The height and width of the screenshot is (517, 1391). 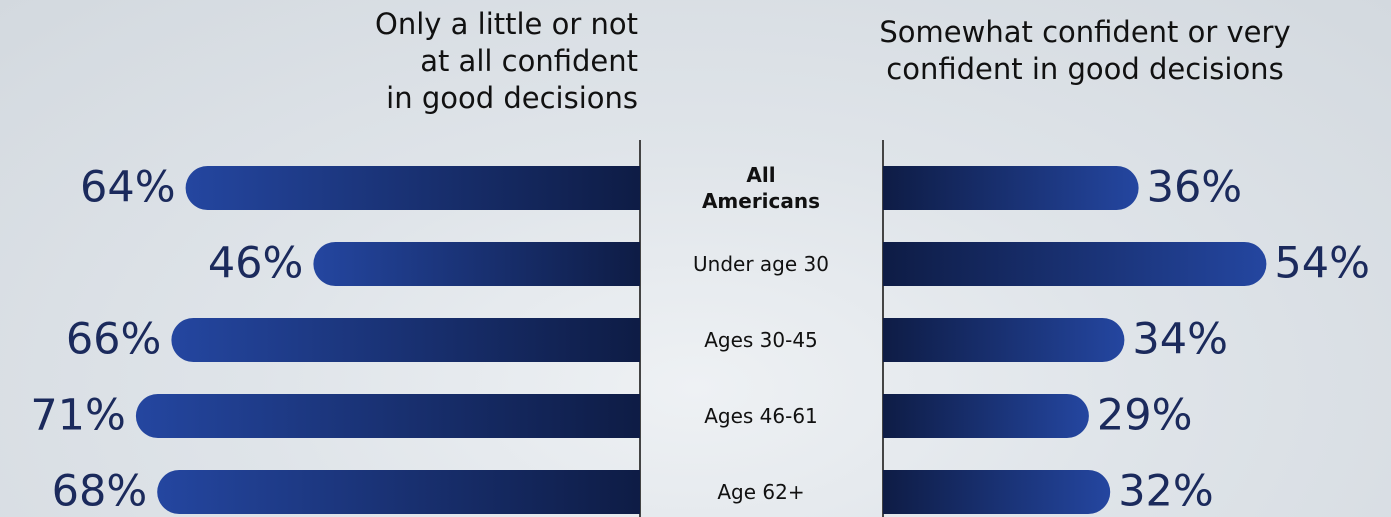 I want to click on category-label: All Americans, so click(x=761, y=188).